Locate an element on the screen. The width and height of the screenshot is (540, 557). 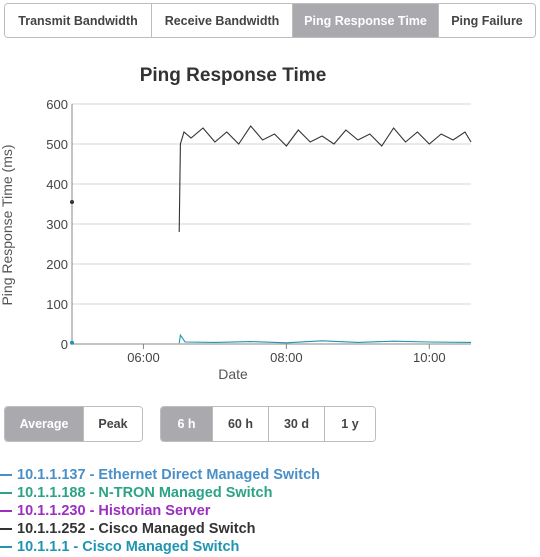
legend-item-10-1-1-188: 10.1.1.188 - N-TRON Managed Switch is located at coordinates (160, 493).